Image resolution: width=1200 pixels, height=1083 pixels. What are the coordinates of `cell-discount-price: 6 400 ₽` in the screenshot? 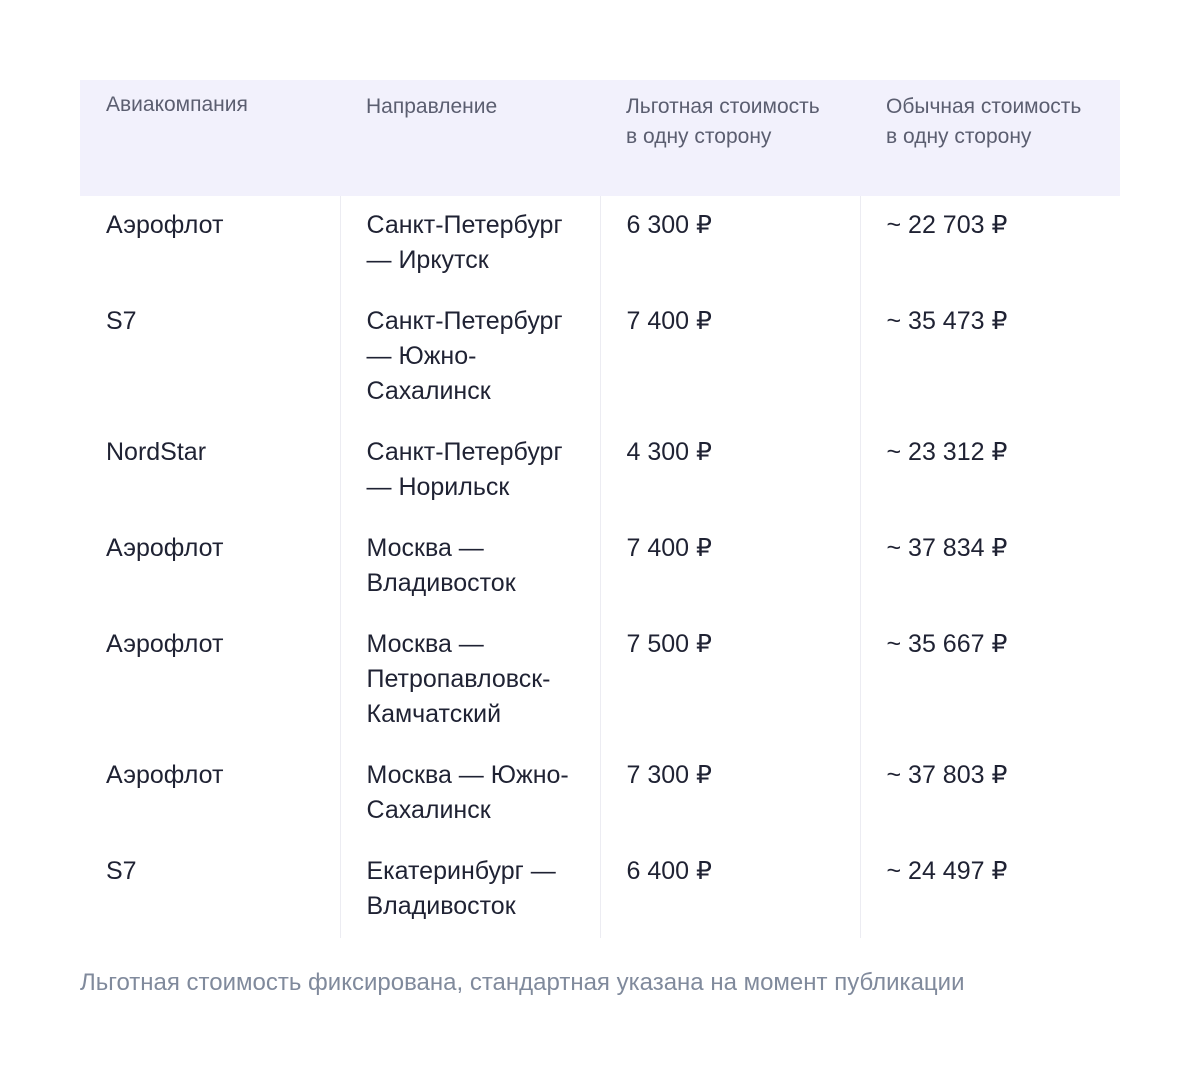 It's located at (729, 890).